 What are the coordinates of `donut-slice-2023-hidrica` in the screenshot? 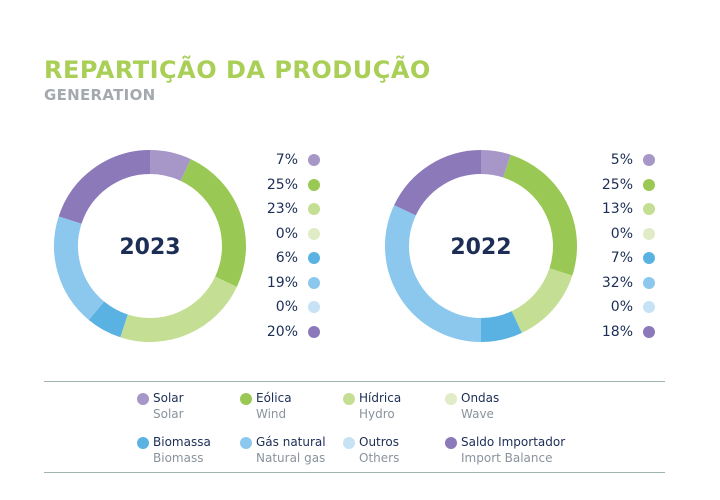 It's located at (178, 309).